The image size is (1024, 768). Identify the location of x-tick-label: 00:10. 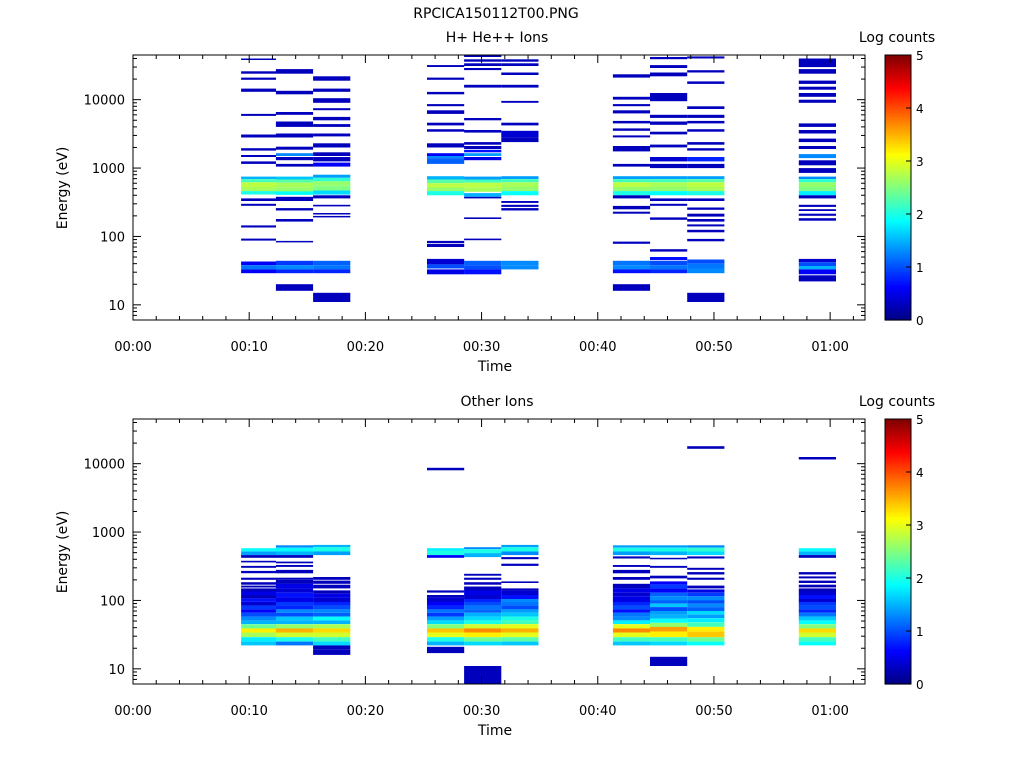
(248, 347).